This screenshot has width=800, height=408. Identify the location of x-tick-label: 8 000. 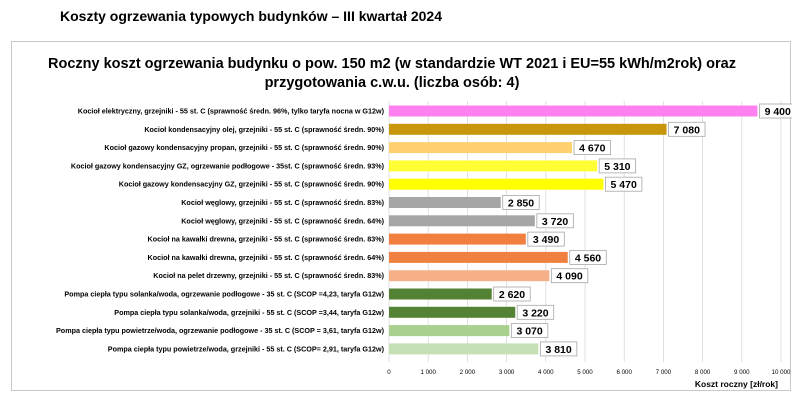
(703, 372).